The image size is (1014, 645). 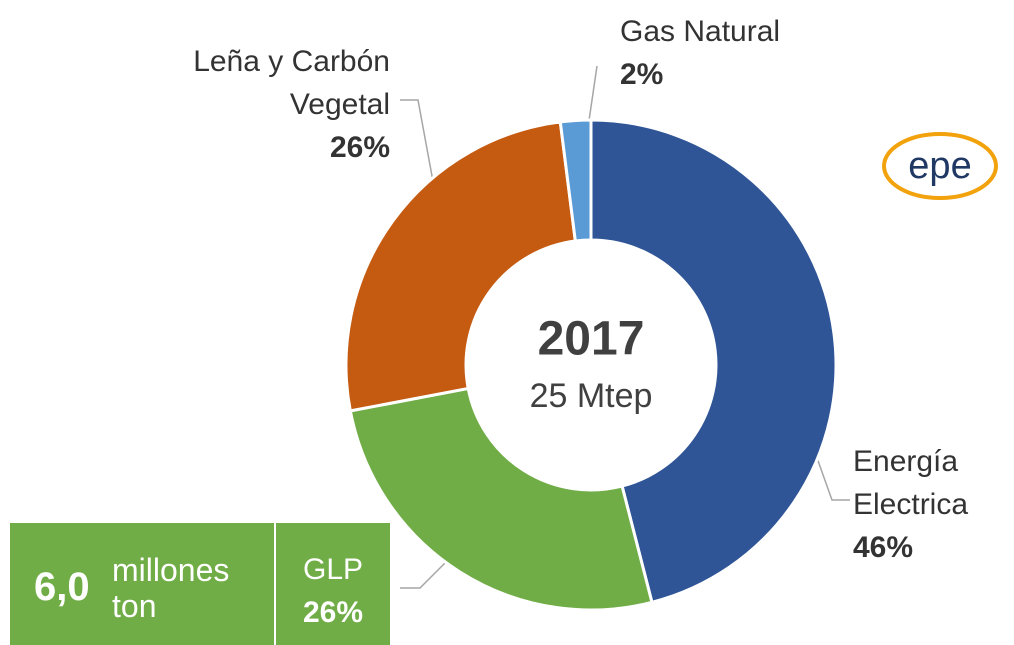 I want to click on note-unit-line: millones, so click(x=171, y=570).